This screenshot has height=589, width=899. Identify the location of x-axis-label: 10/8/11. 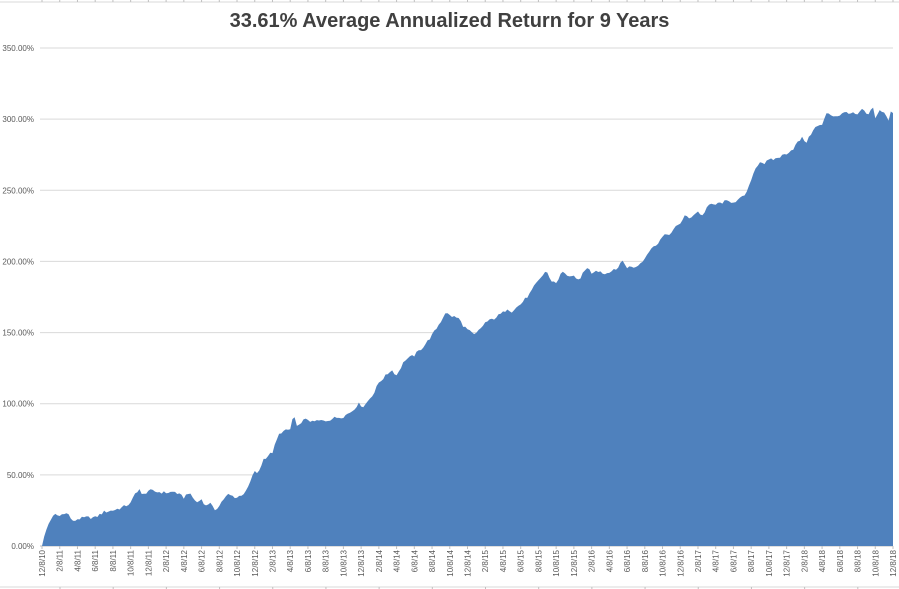
(131, 562).